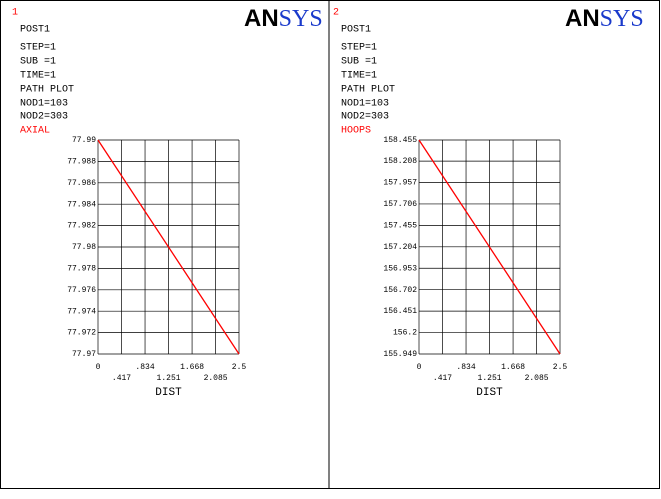 This screenshot has height=499, width=661. What do you see at coordinates (35, 131) in the screenshot?
I see `legend-label: AXIAL` at bounding box center [35, 131].